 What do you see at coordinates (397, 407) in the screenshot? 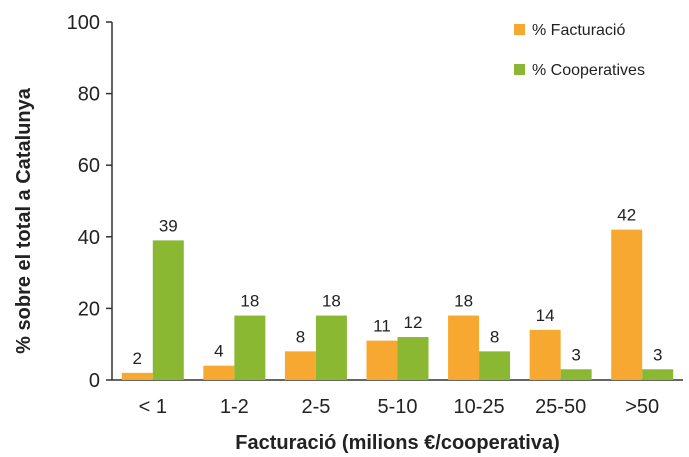
I see `x-tick-label: 5-10` at bounding box center [397, 407].